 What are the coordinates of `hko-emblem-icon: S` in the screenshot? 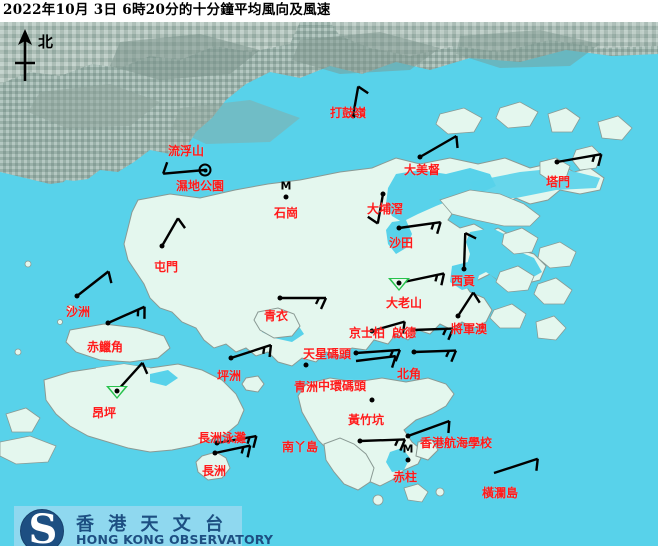 It's located at (42, 526).